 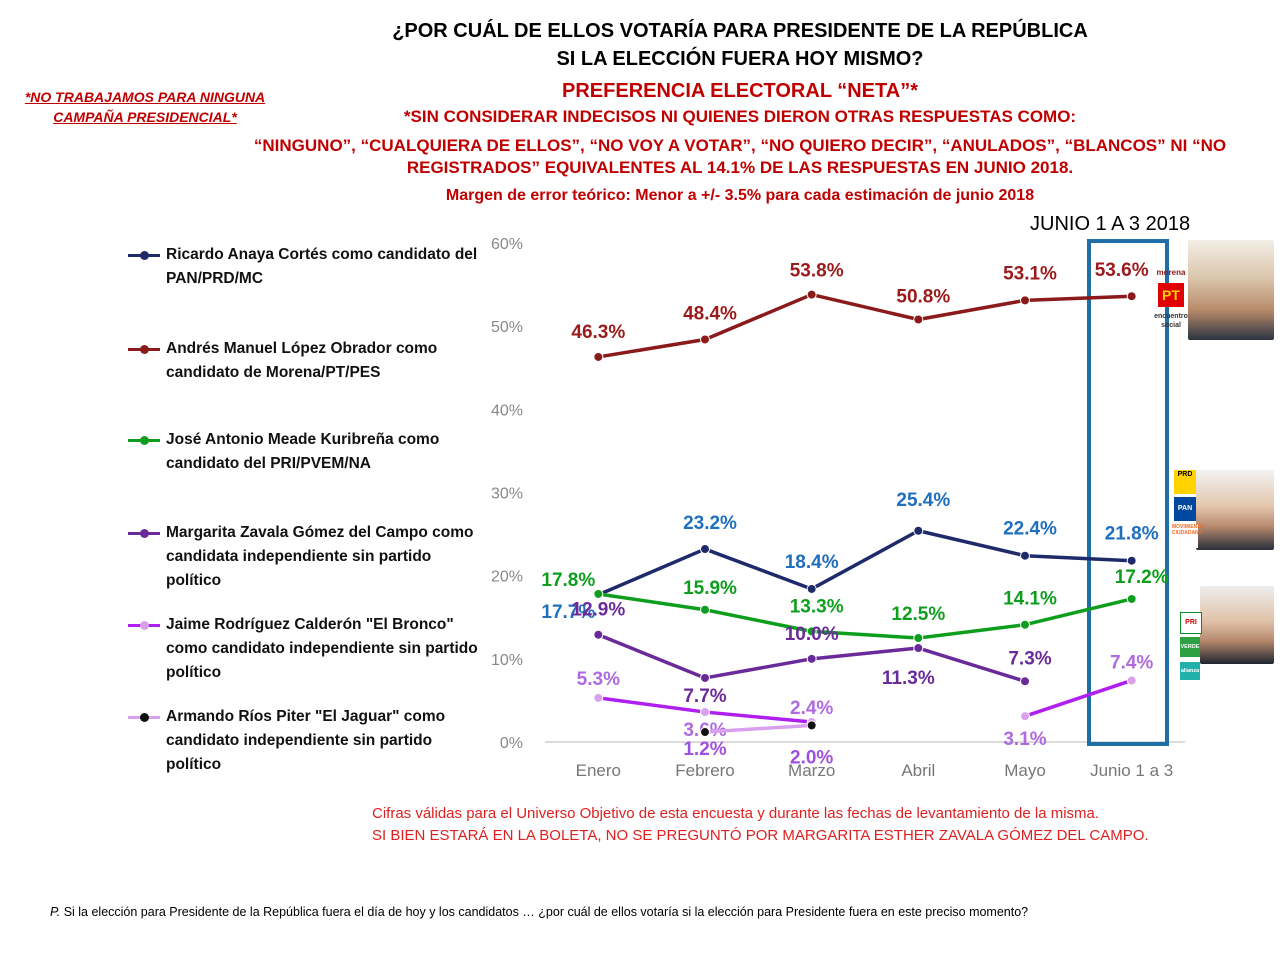 I want to click on pes-logo: encuentro social, so click(x=1171, y=321).